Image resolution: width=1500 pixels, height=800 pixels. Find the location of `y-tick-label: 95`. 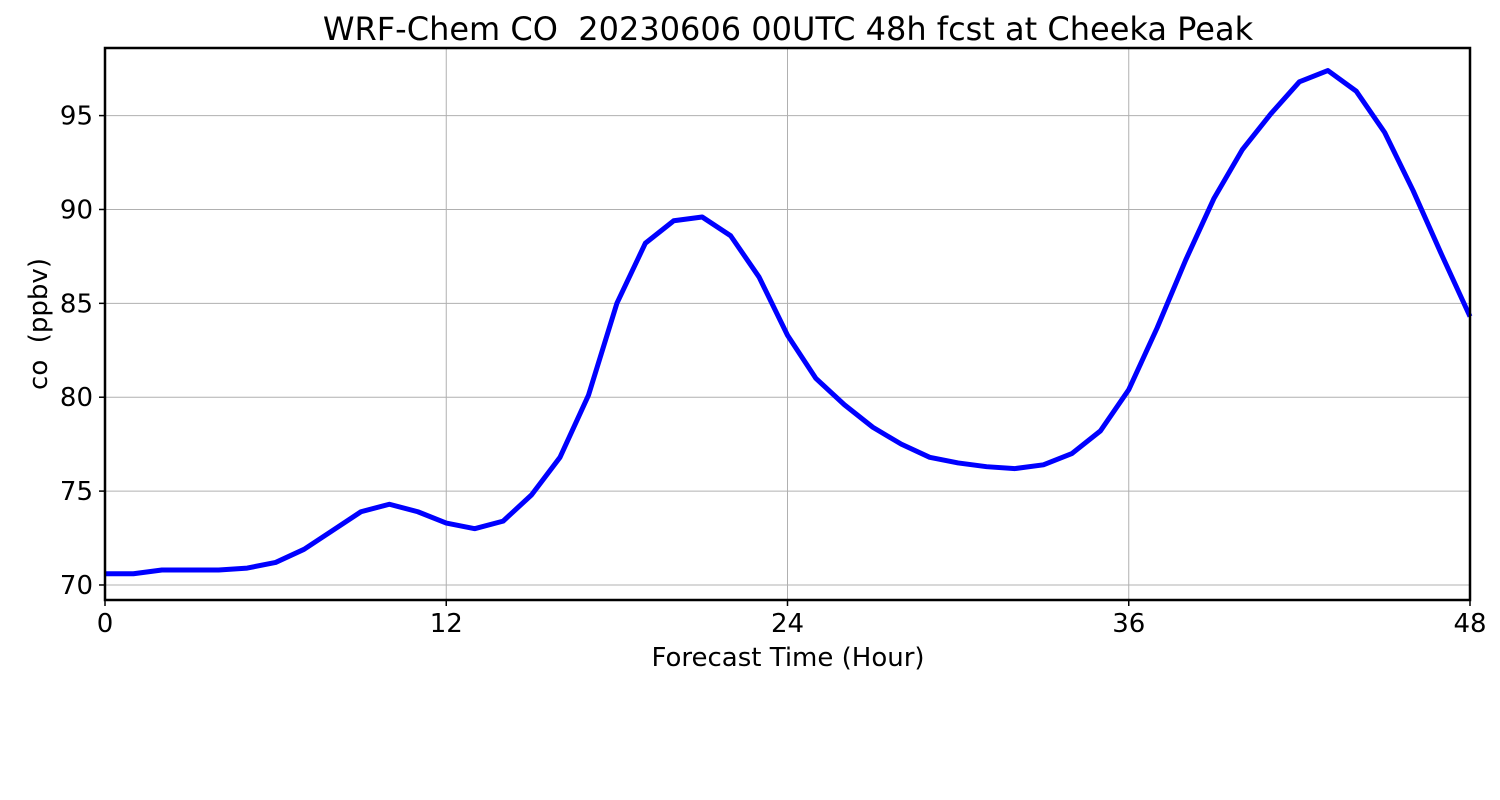

y-tick-label: 95 is located at coordinates (76, 117).